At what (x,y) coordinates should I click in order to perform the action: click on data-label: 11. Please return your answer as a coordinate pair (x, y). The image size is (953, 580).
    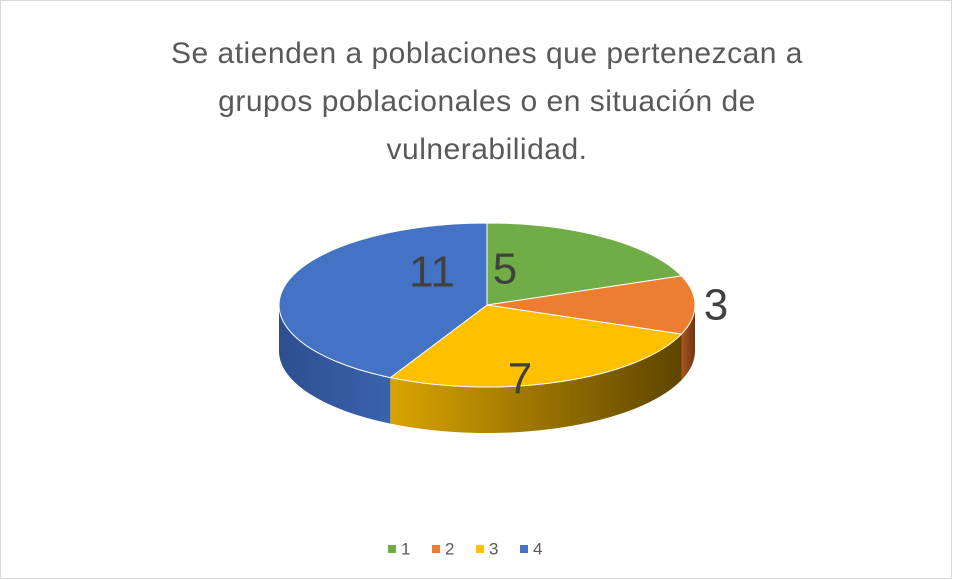
    Looking at the image, I should click on (432, 272).